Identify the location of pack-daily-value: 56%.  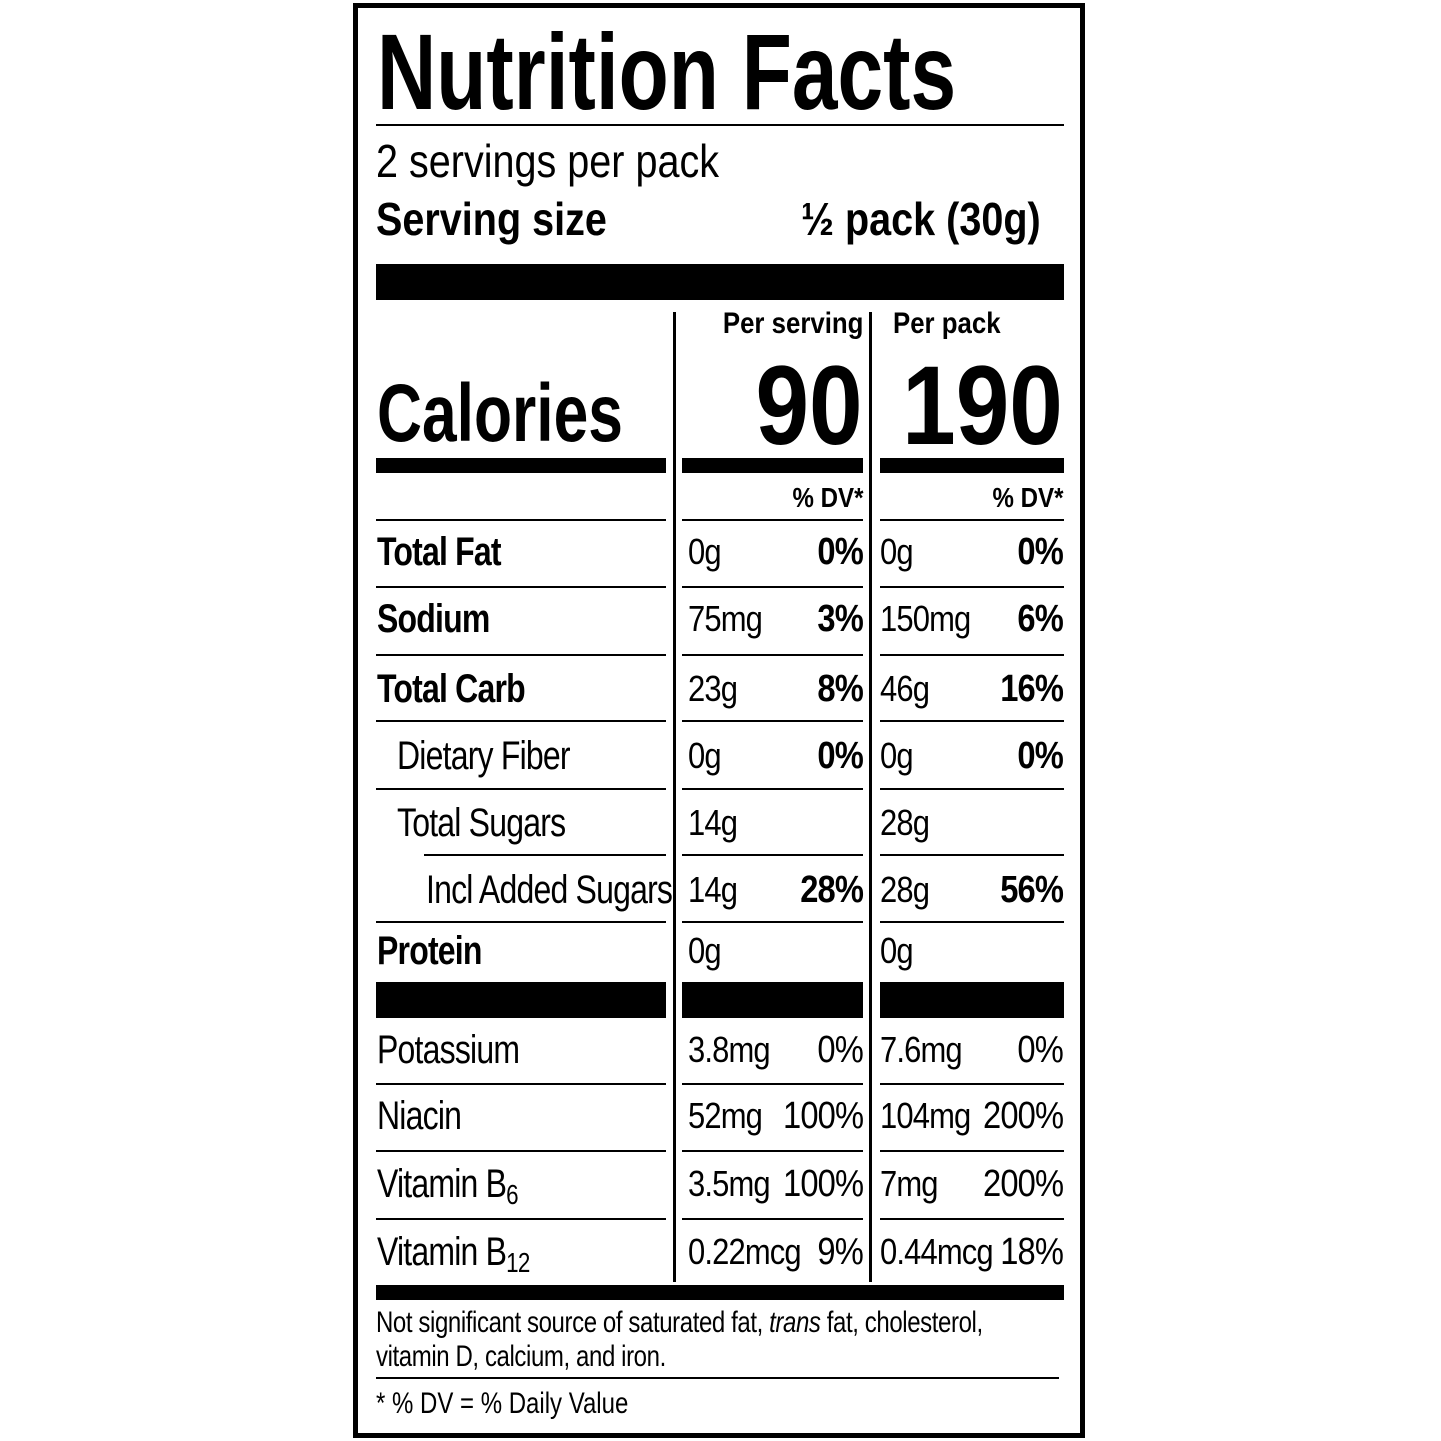
(1027, 890).